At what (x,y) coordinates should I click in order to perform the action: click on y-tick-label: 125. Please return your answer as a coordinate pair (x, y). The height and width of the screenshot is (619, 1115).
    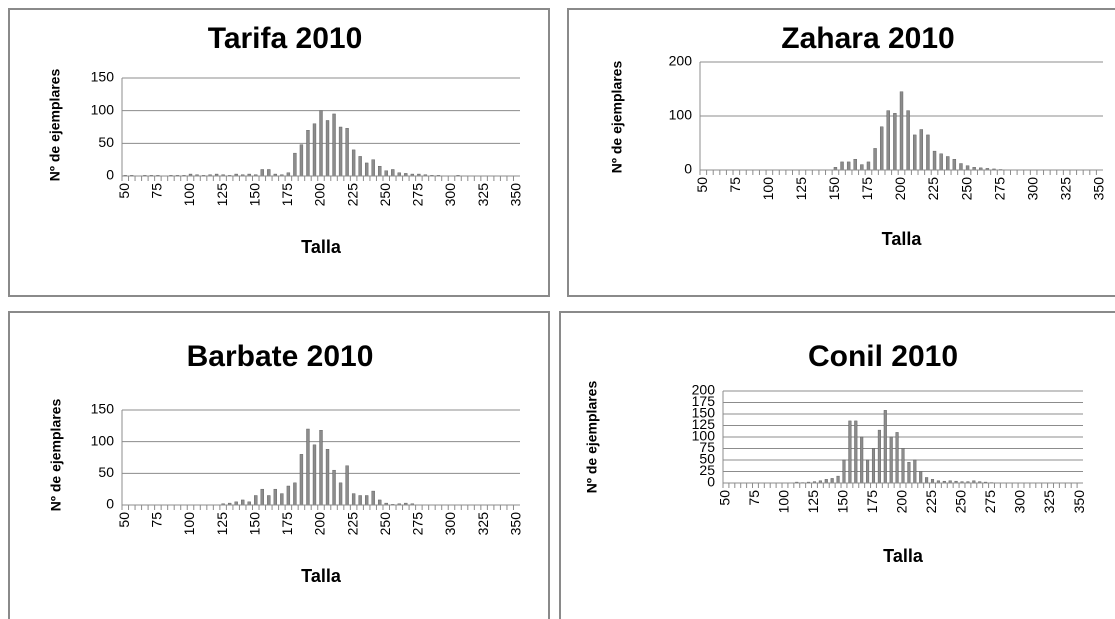
    Looking at the image, I should click on (704, 424).